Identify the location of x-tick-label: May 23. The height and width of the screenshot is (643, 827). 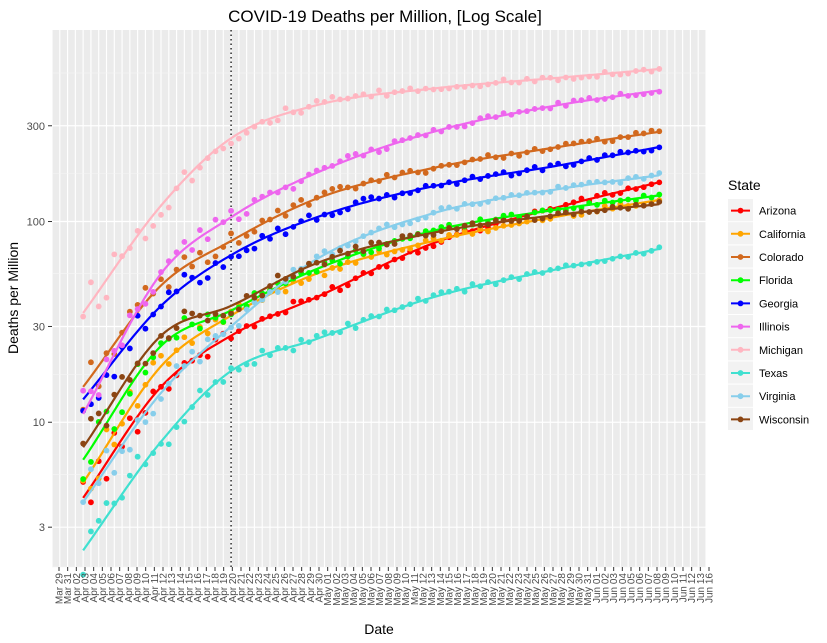
(519, 589).